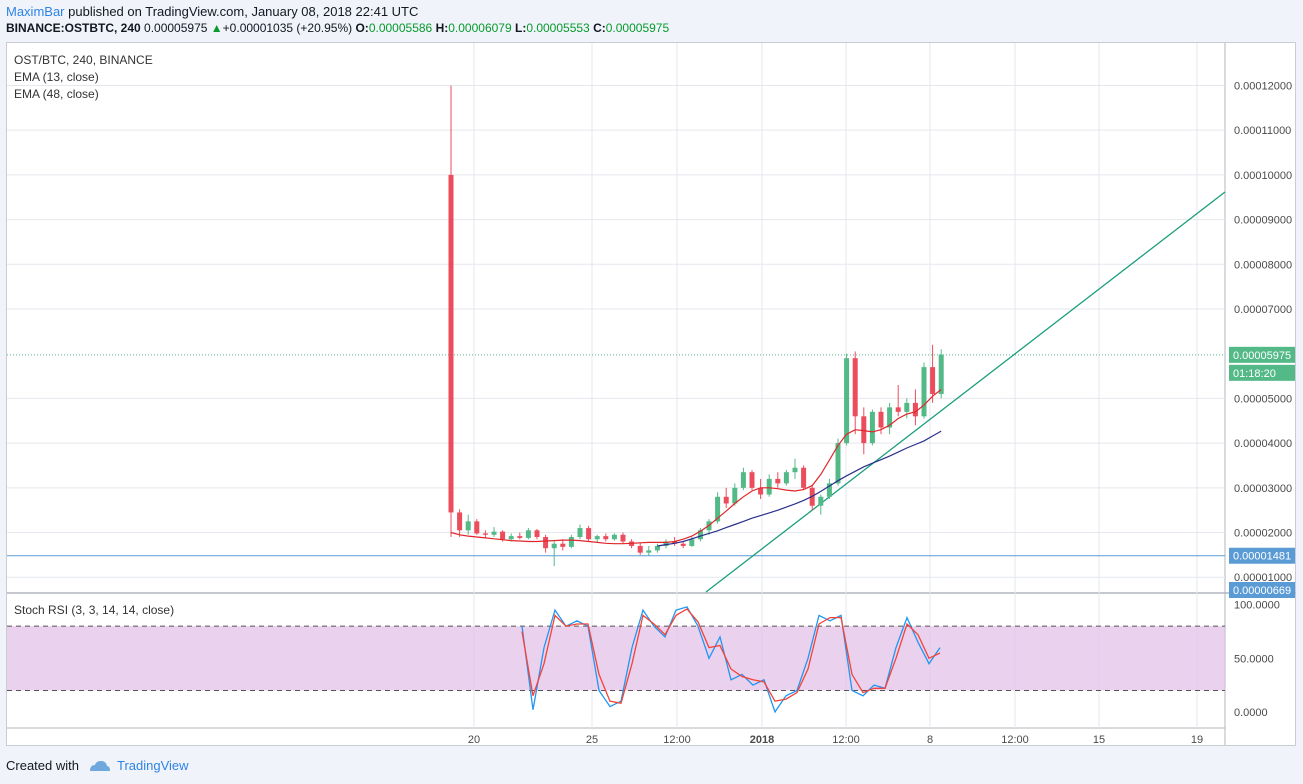 Image resolution: width=1303 pixels, height=784 pixels. Describe the element at coordinates (1263, 176) in the screenshot. I see `price-tick-label: 0.00010000` at that location.